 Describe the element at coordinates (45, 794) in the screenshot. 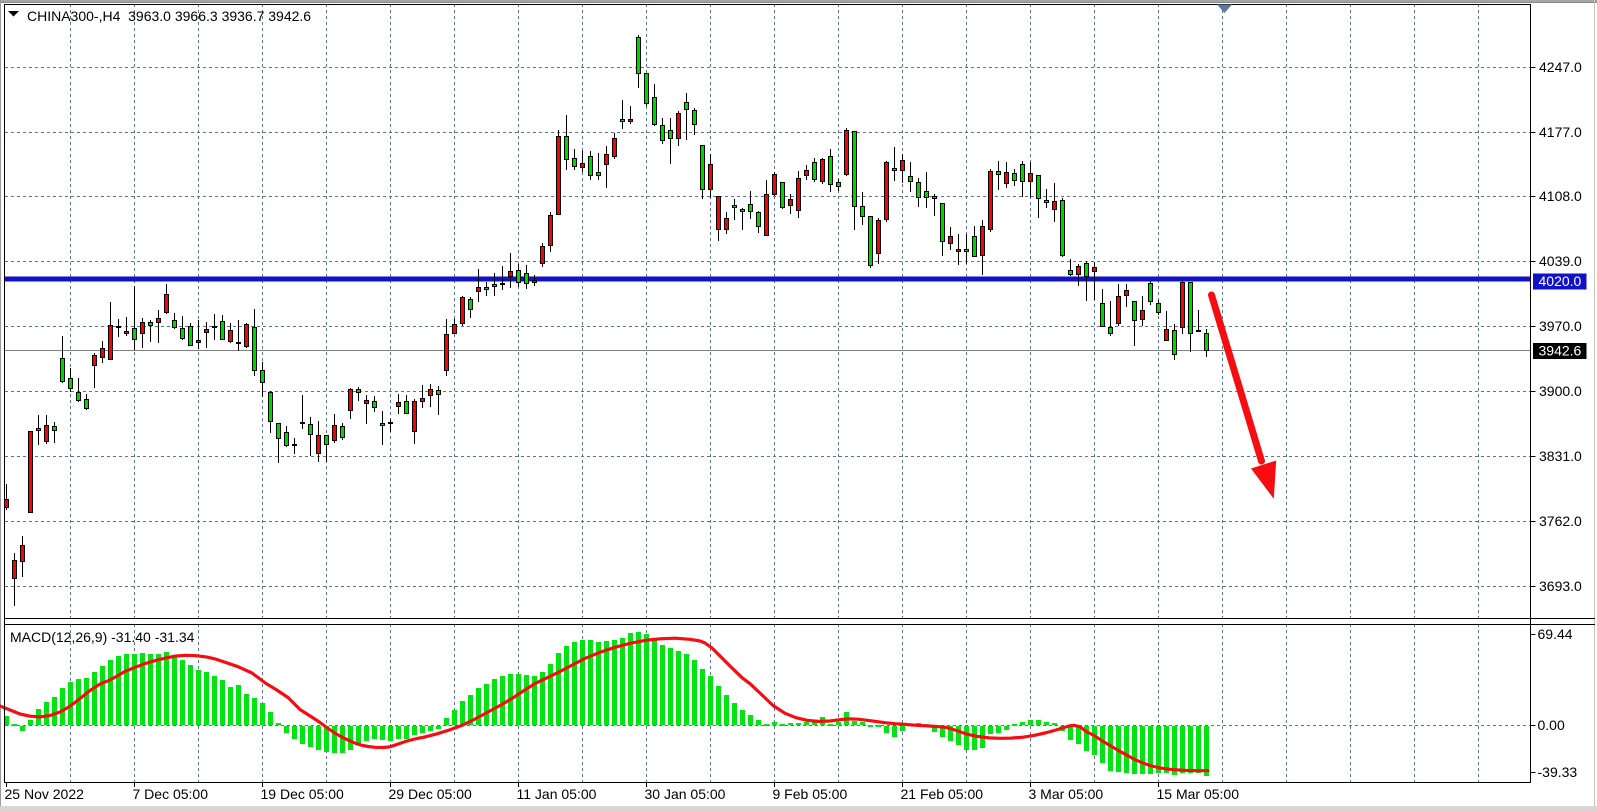

I see `svg-text: 25 Nov 2022` at that location.